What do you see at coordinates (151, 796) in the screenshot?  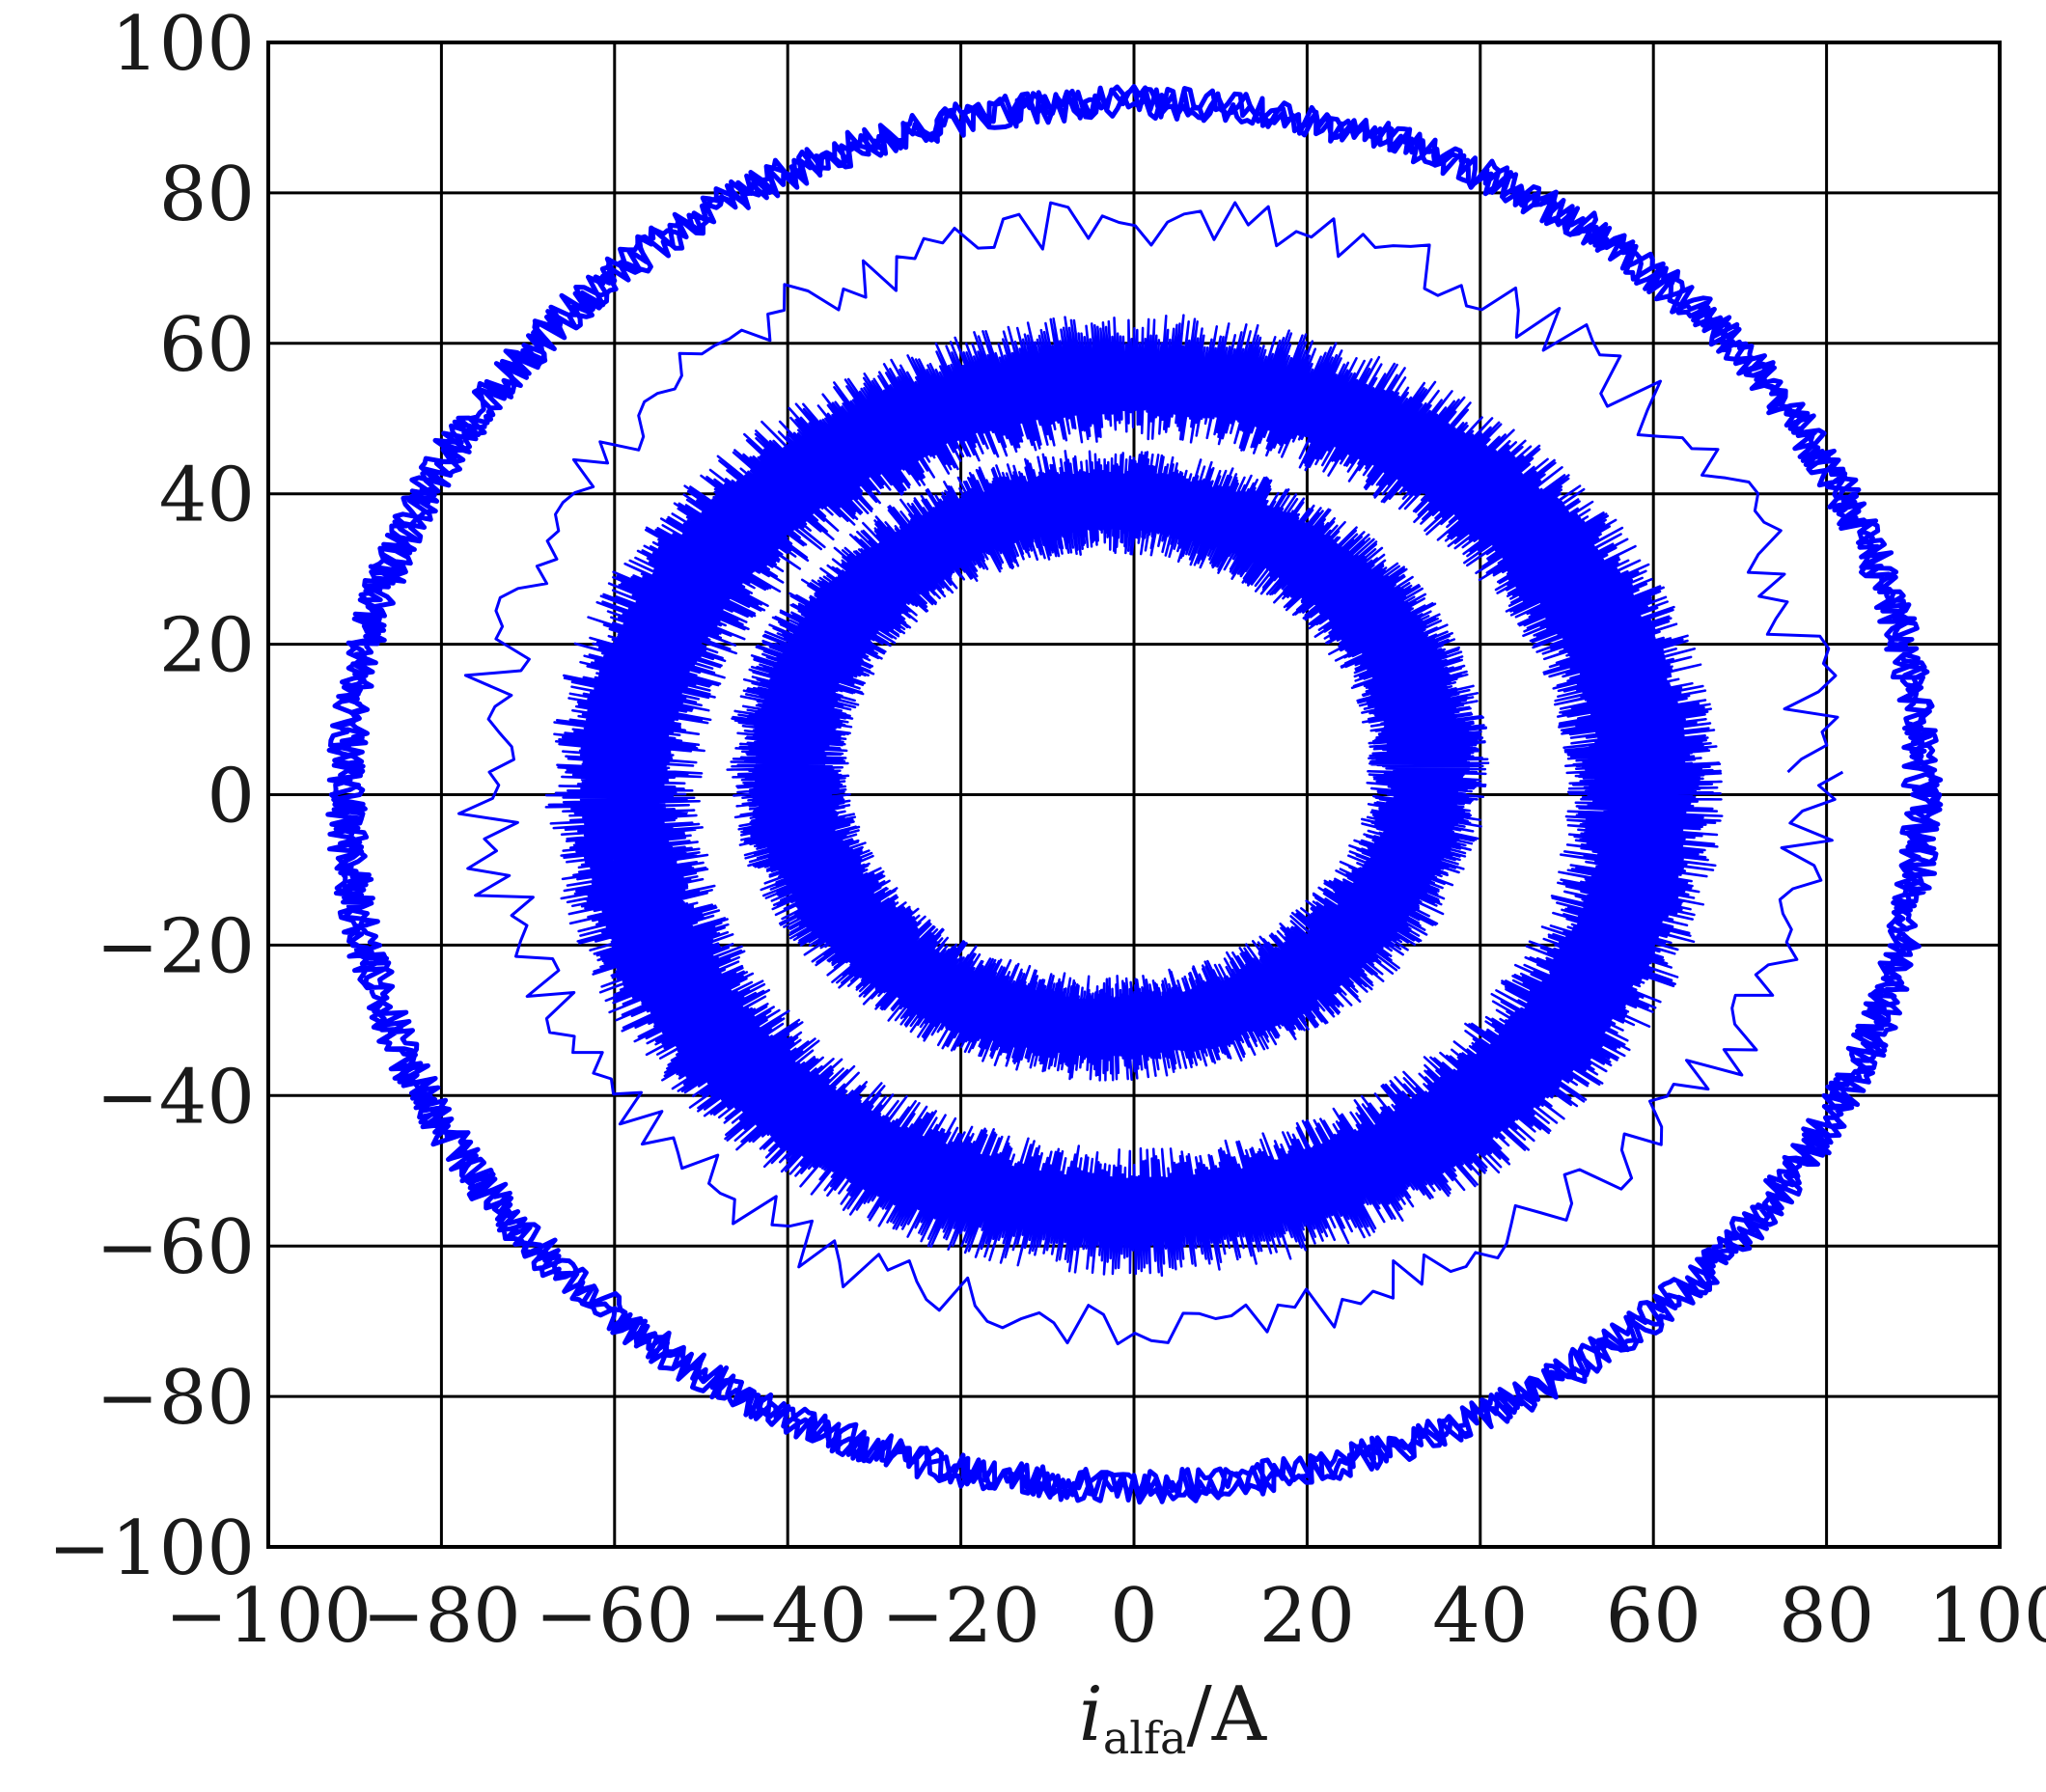 I see `y-tick-labels: −100 −80 −60 −40 −20 0 20 40 60 80 100` at bounding box center [151, 796].